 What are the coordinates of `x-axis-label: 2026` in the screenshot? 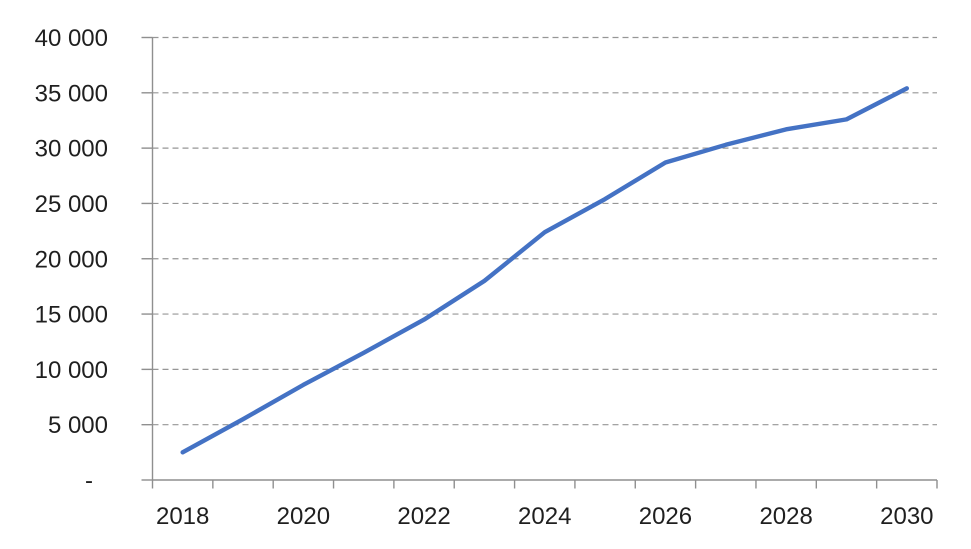 It's located at (665, 516).